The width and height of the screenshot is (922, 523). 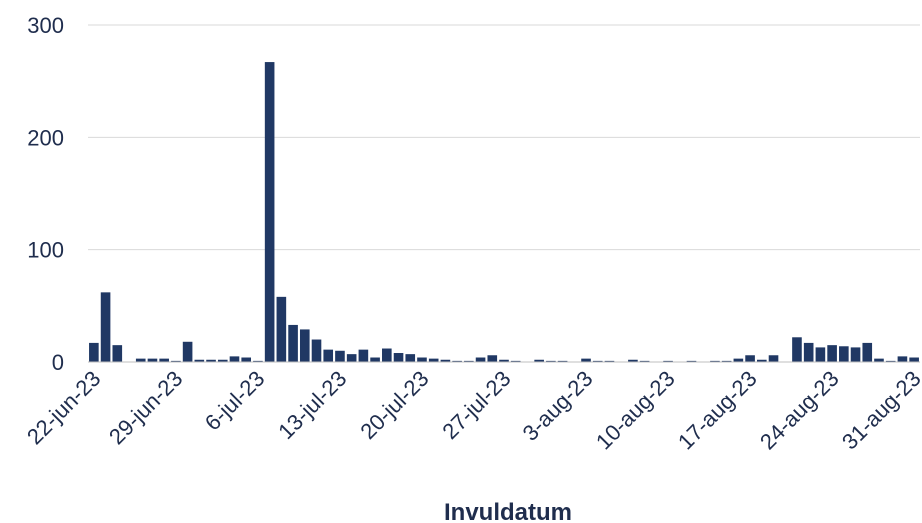 I want to click on x-tick-label: 24-aug-23, so click(x=799, y=410).